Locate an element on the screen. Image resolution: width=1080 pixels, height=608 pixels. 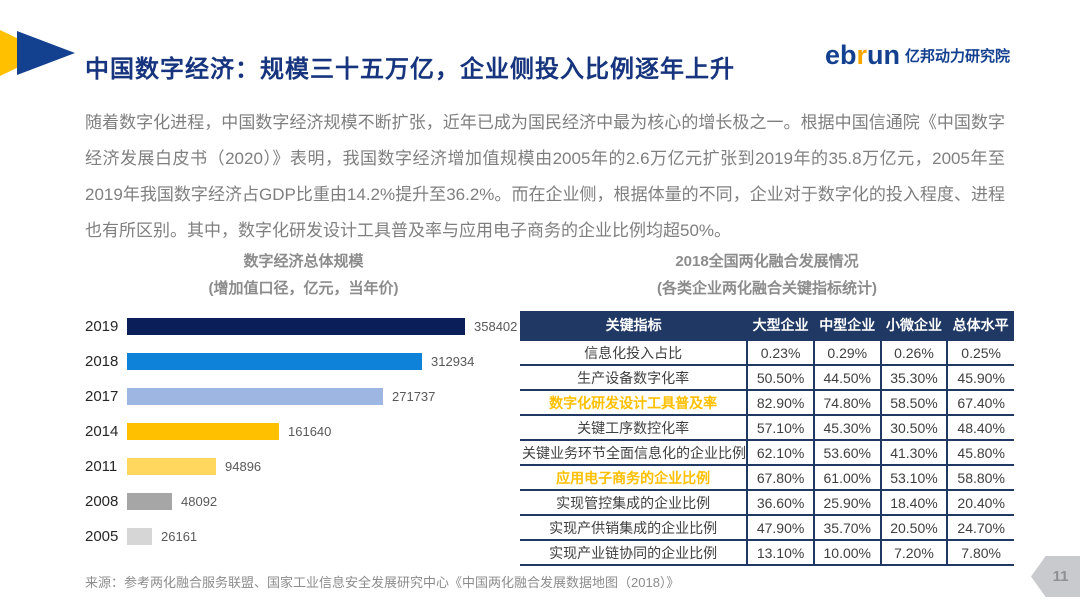
value-cell: 50.50% is located at coordinates (780, 377).